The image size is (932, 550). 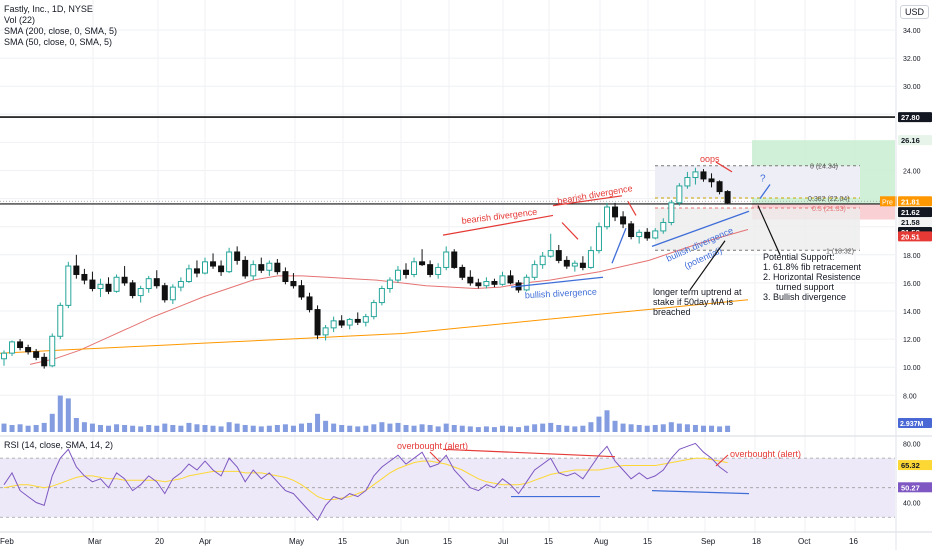 I want to click on price-tick: 30.00, so click(x=912, y=87).